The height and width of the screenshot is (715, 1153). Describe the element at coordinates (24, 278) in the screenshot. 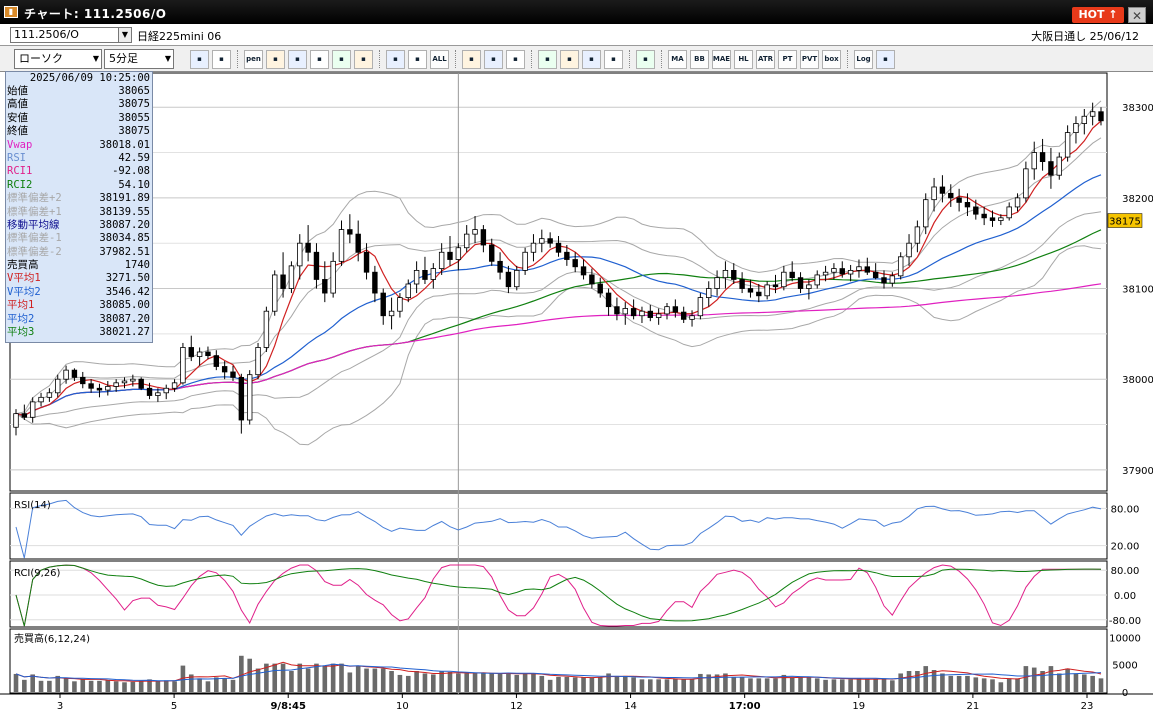

I see `data-row-label: V平均1` at that location.